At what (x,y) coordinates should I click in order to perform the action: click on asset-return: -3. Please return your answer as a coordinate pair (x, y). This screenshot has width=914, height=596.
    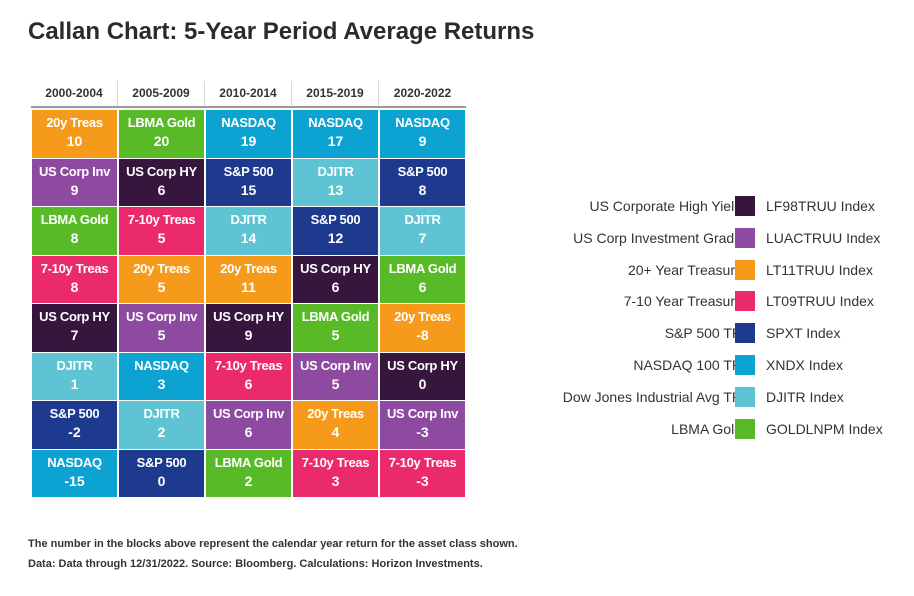
    Looking at the image, I should click on (422, 480).